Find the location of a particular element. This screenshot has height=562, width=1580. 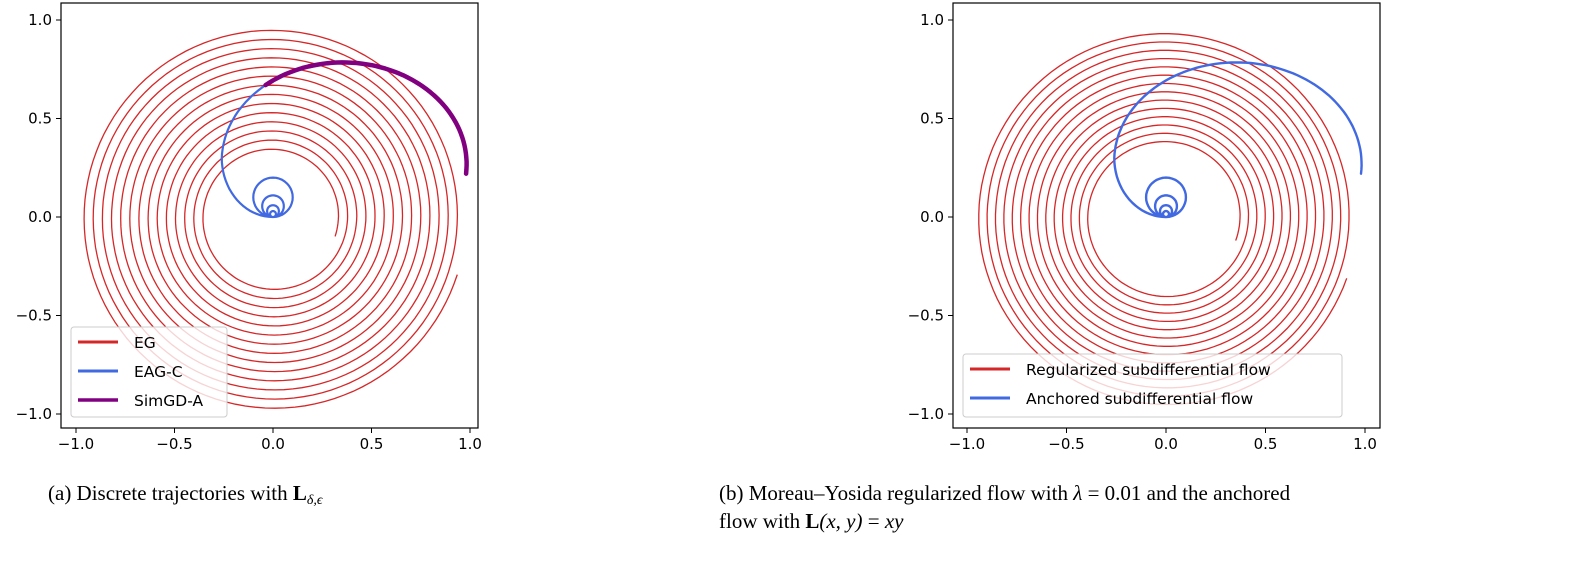

caption-b-text: (b) Moreau–Yosida regularized flow with is located at coordinates (896, 493).